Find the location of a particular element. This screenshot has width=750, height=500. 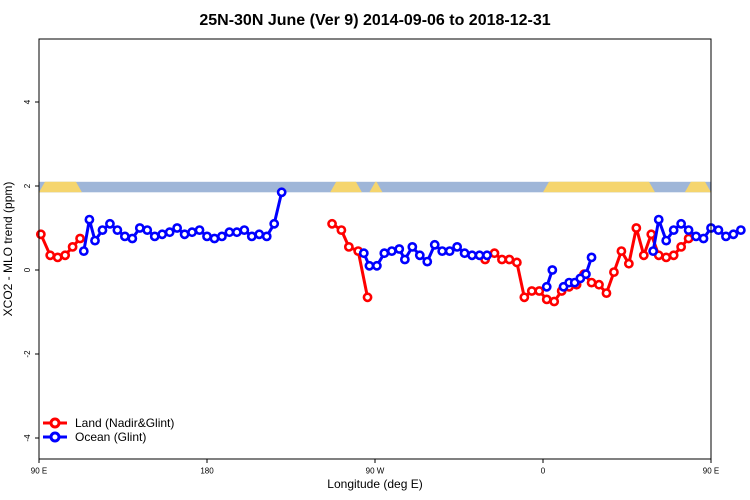

x-tick-label: 180 is located at coordinates (207, 471).